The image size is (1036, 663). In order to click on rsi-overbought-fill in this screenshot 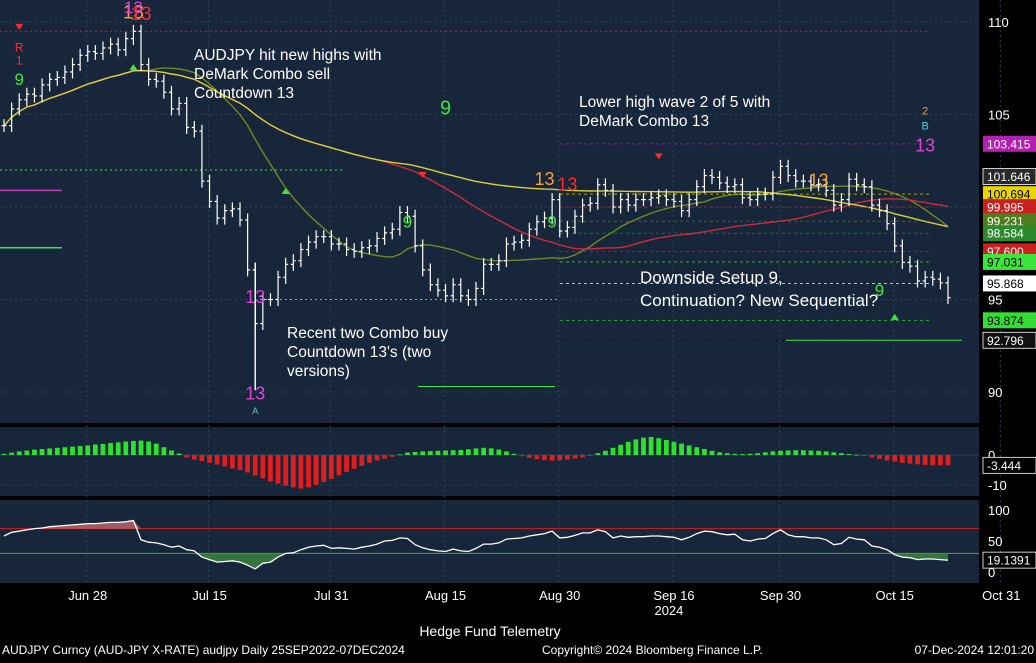, I will do `click(476, 524)`.